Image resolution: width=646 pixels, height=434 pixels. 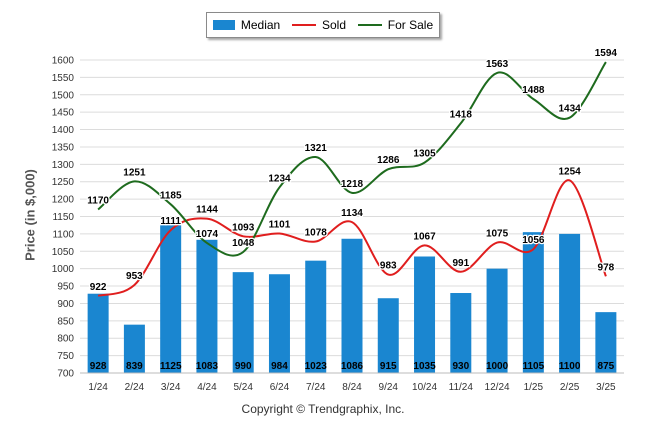 What do you see at coordinates (303, 25) in the screenshot?
I see `legend-swatch-sold` at bounding box center [303, 25].